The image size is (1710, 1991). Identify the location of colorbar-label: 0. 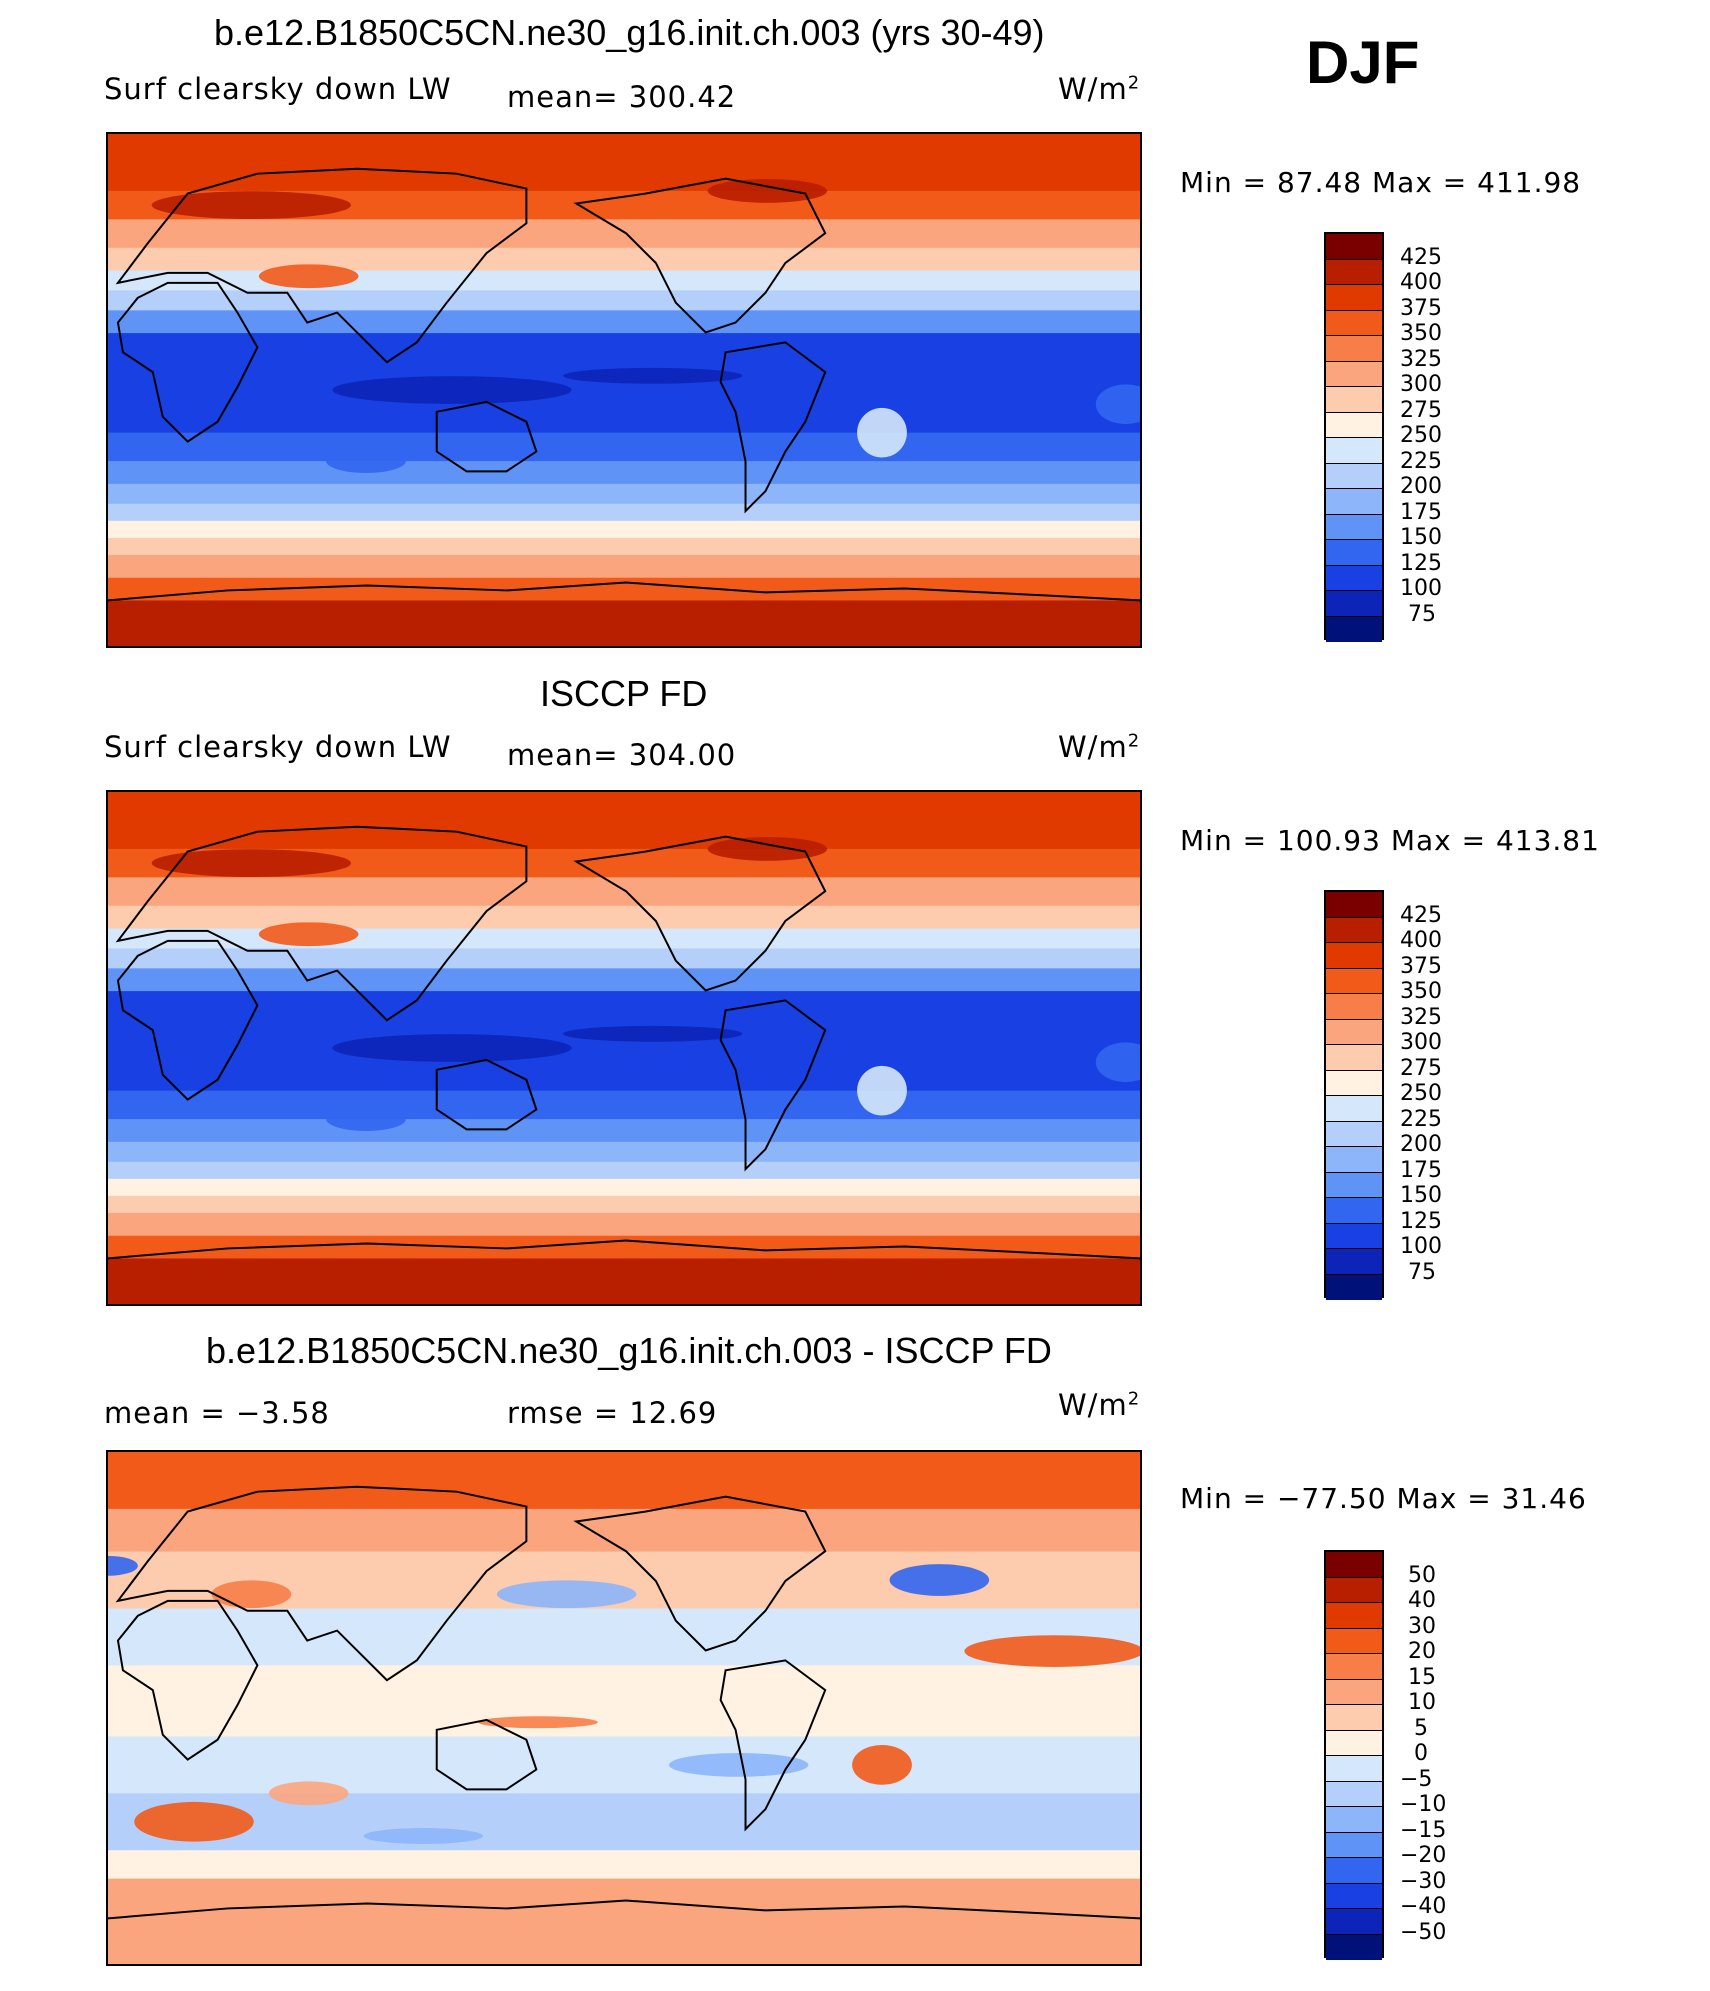
(1421, 1753).